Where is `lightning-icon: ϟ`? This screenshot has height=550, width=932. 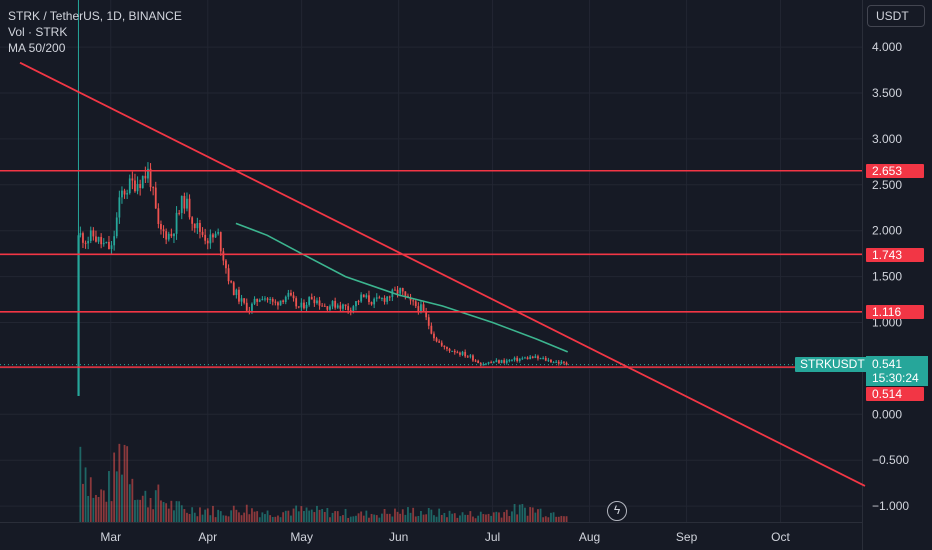 lightning-icon: ϟ is located at coordinates (617, 511).